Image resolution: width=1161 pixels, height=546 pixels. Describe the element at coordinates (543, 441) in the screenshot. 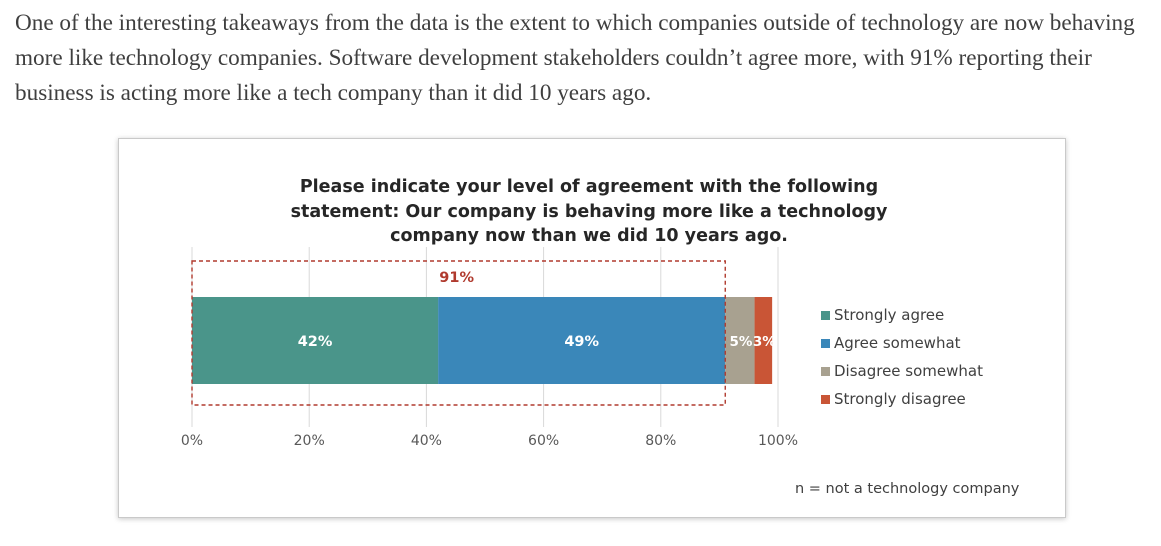

I see `x-tick-label: 60%` at that location.